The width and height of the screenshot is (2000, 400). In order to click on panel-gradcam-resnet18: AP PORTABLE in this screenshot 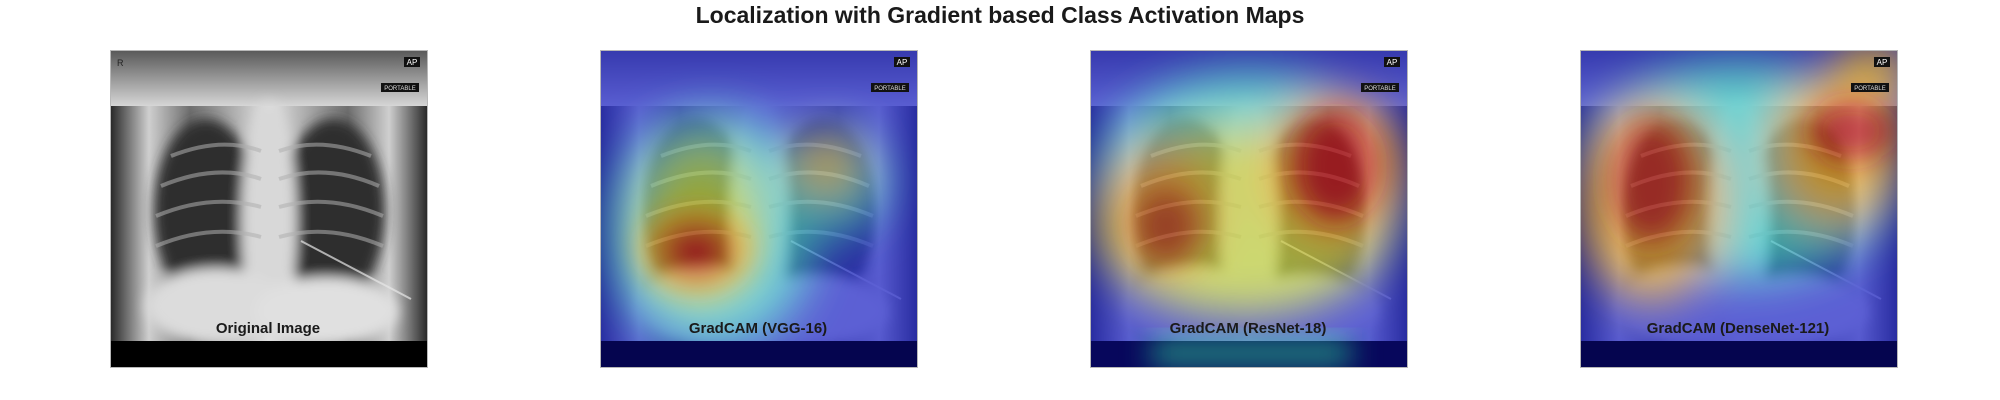, I will do `click(1249, 209)`.